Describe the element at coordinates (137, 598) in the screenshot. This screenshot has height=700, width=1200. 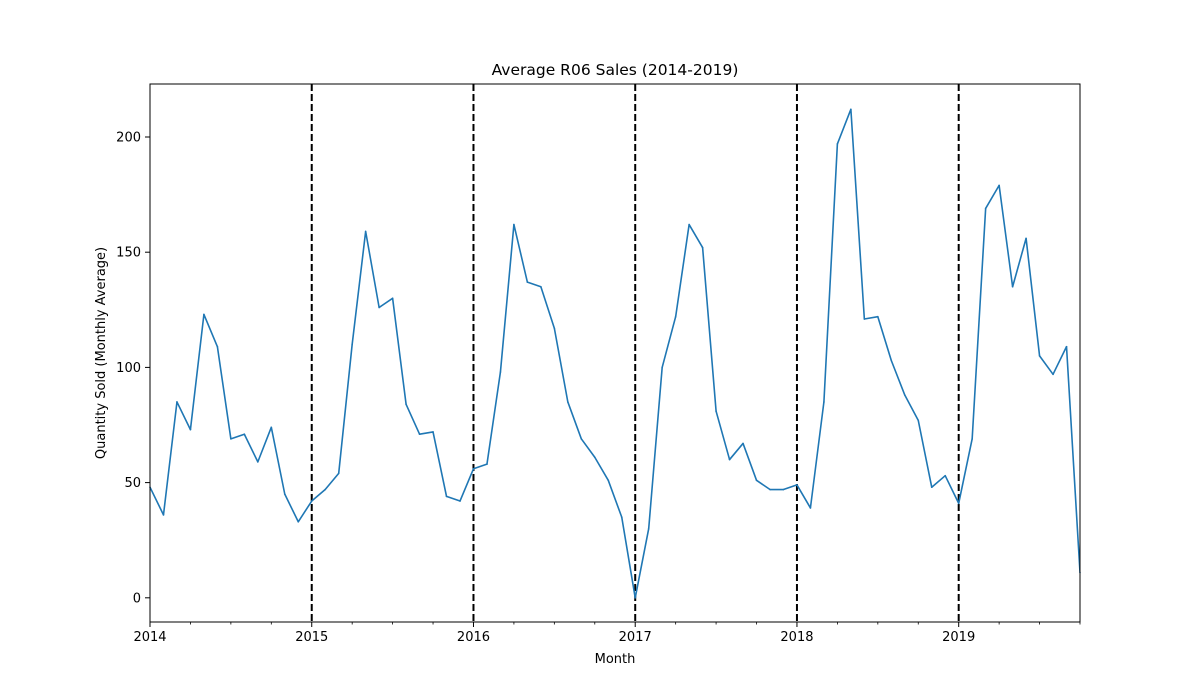
I see `y-tick-label: 0` at that location.